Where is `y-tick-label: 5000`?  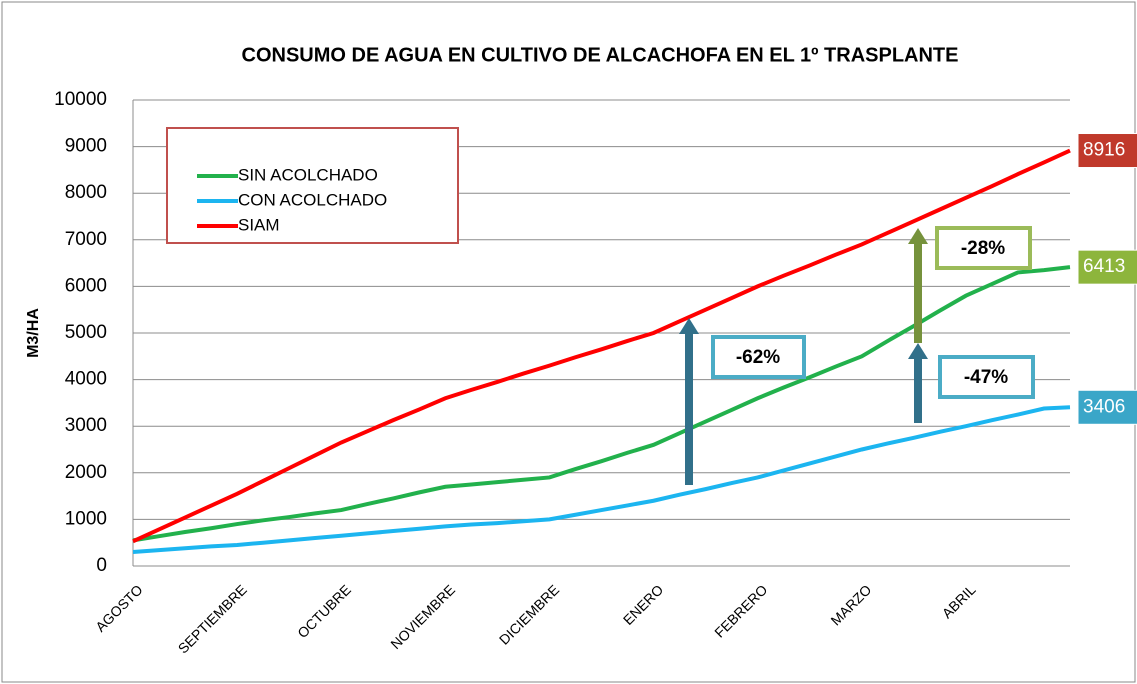 y-tick-label: 5000 is located at coordinates (86, 332).